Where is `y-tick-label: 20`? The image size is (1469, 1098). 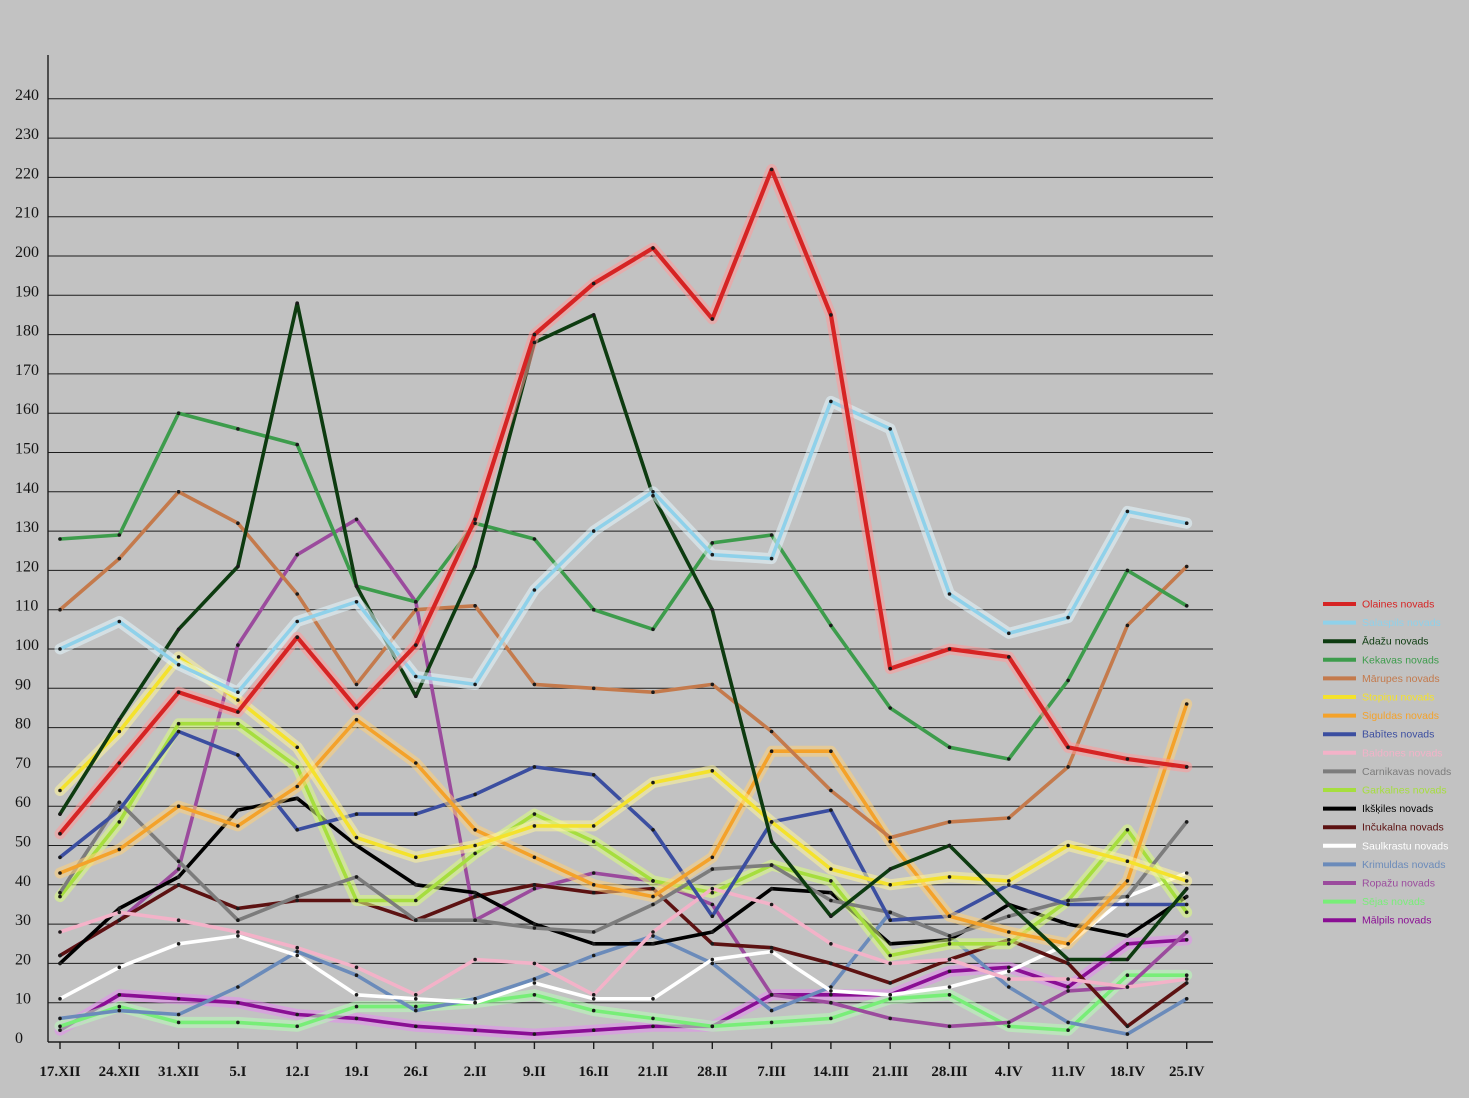 y-tick-label: 20 is located at coordinates (23, 959).